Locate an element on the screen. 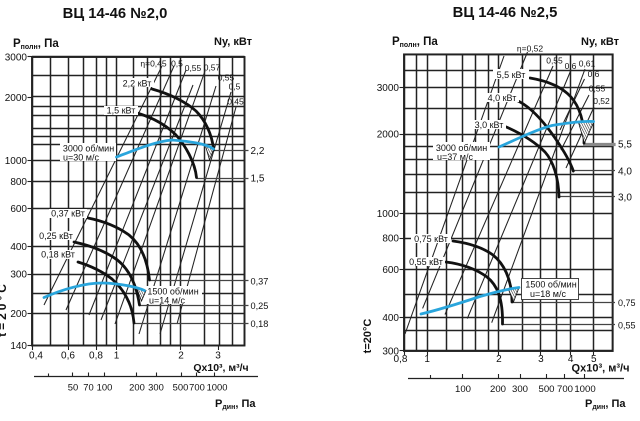  svg-text: u=37 м/с is located at coordinates (455, 157).